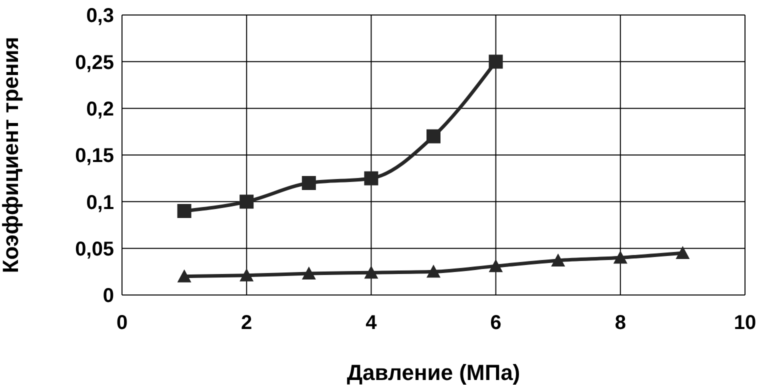 The height and width of the screenshot is (385, 770). What do you see at coordinates (372, 323) in the screenshot?
I see `x-tick-label: 4` at bounding box center [372, 323].